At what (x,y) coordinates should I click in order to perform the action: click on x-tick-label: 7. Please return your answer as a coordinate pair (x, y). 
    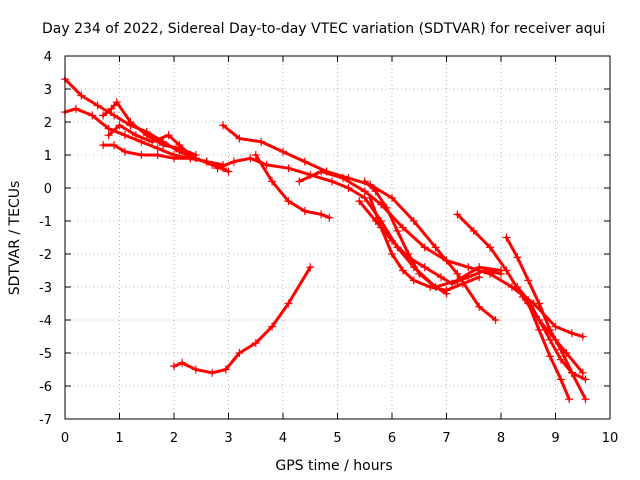
    Looking at the image, I should click on (446, 438).